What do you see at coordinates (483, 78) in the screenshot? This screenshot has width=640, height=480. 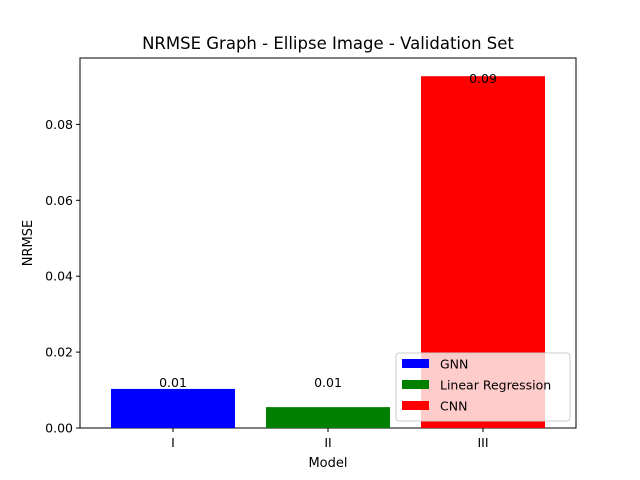 I see `bar-value-label: 0.09` at bounding box center [483, 78].